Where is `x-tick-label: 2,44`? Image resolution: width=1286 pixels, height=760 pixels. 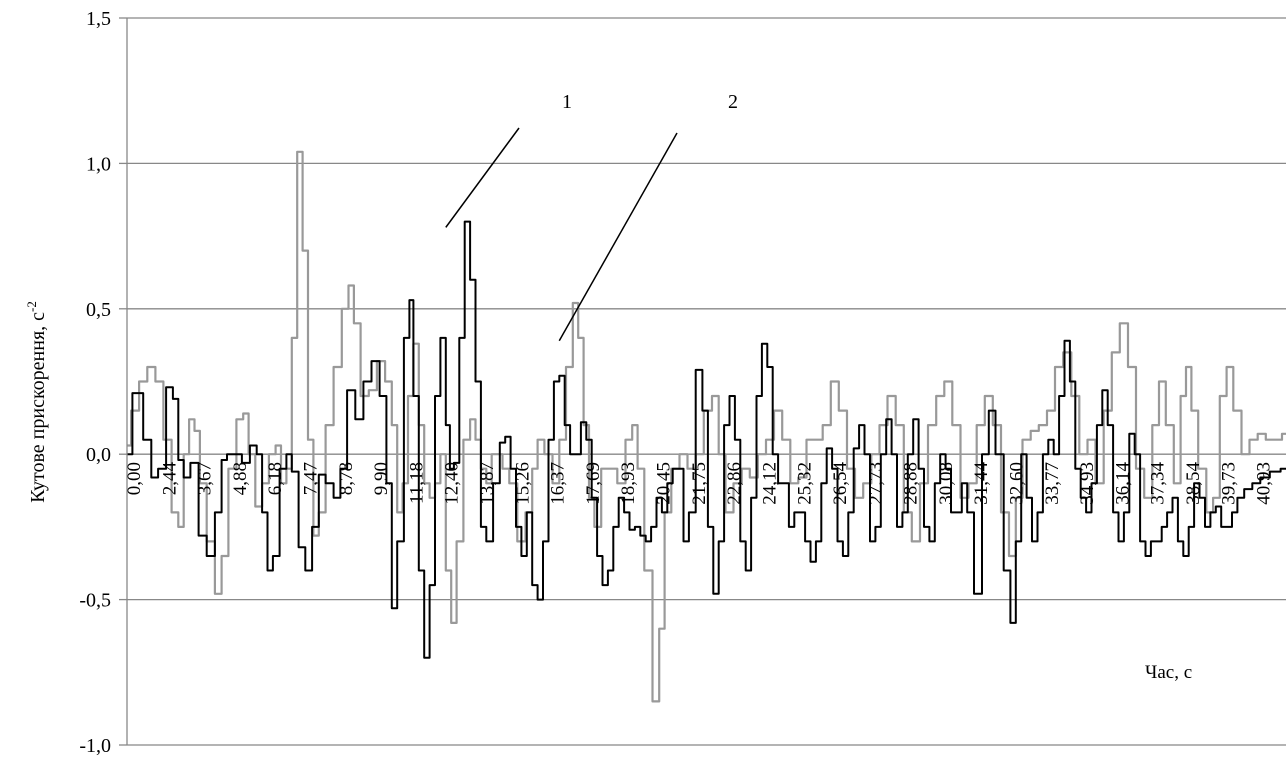 x-tick-label: 2,44 is located at coordinates (169, 479).